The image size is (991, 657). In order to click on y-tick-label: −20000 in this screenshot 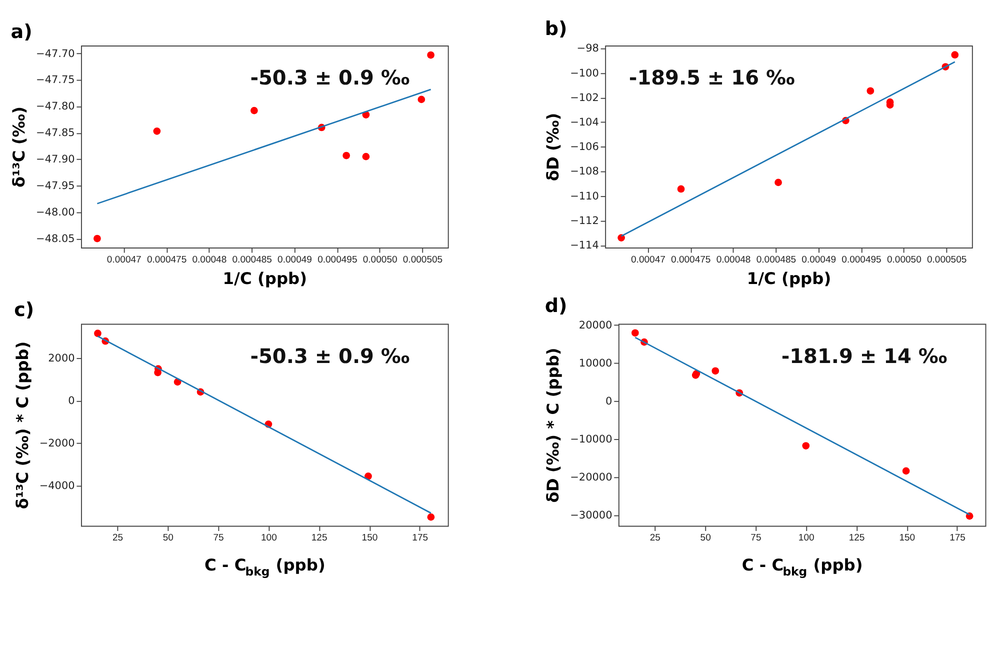, I will do `click(591, 478)`.